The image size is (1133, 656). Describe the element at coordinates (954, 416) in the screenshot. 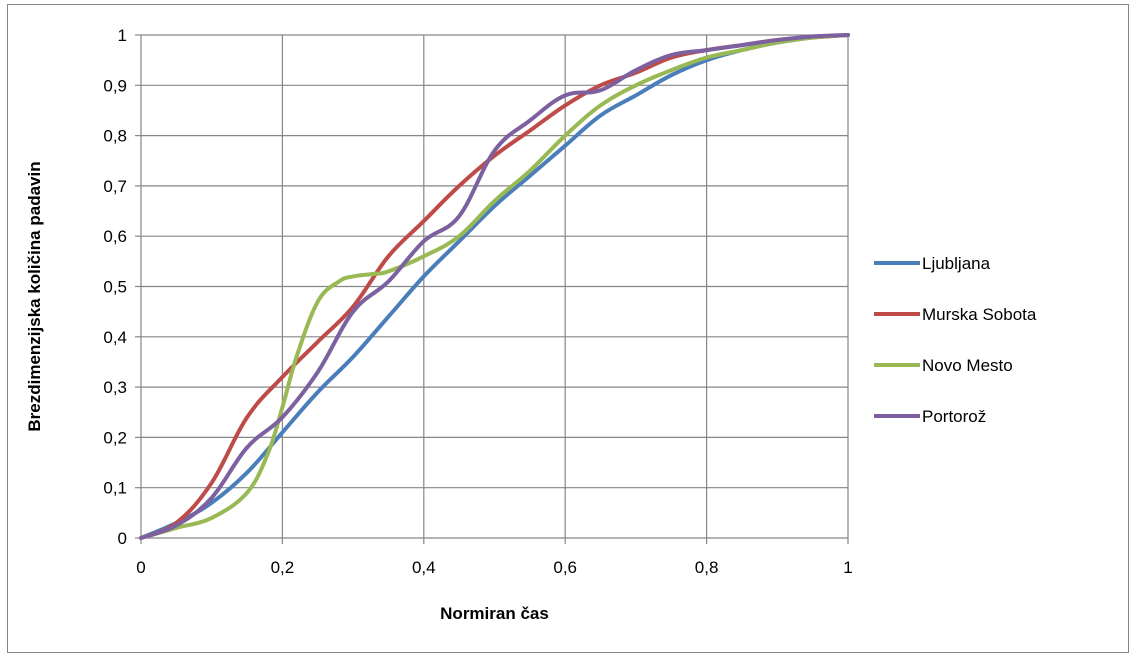

I see `legend-label: Portorož` at that location.